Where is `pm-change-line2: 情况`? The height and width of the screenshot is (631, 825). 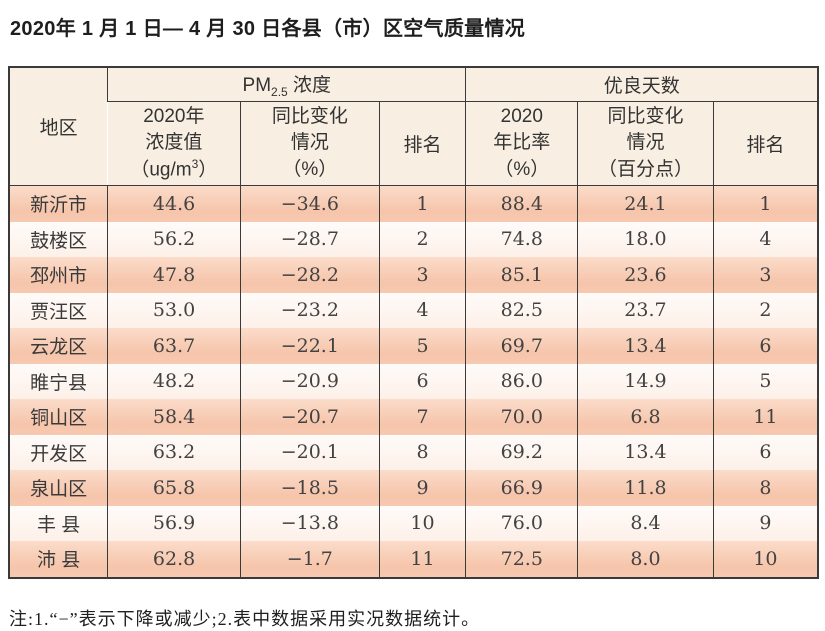 pm-change-line2: 情况 is located at coordinates (309, 143).